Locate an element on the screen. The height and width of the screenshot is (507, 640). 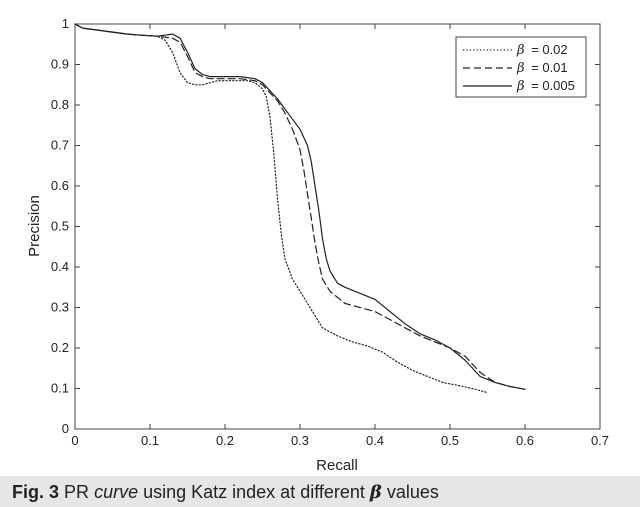
caption-text-before: PR is located at coordinates (77, 492).